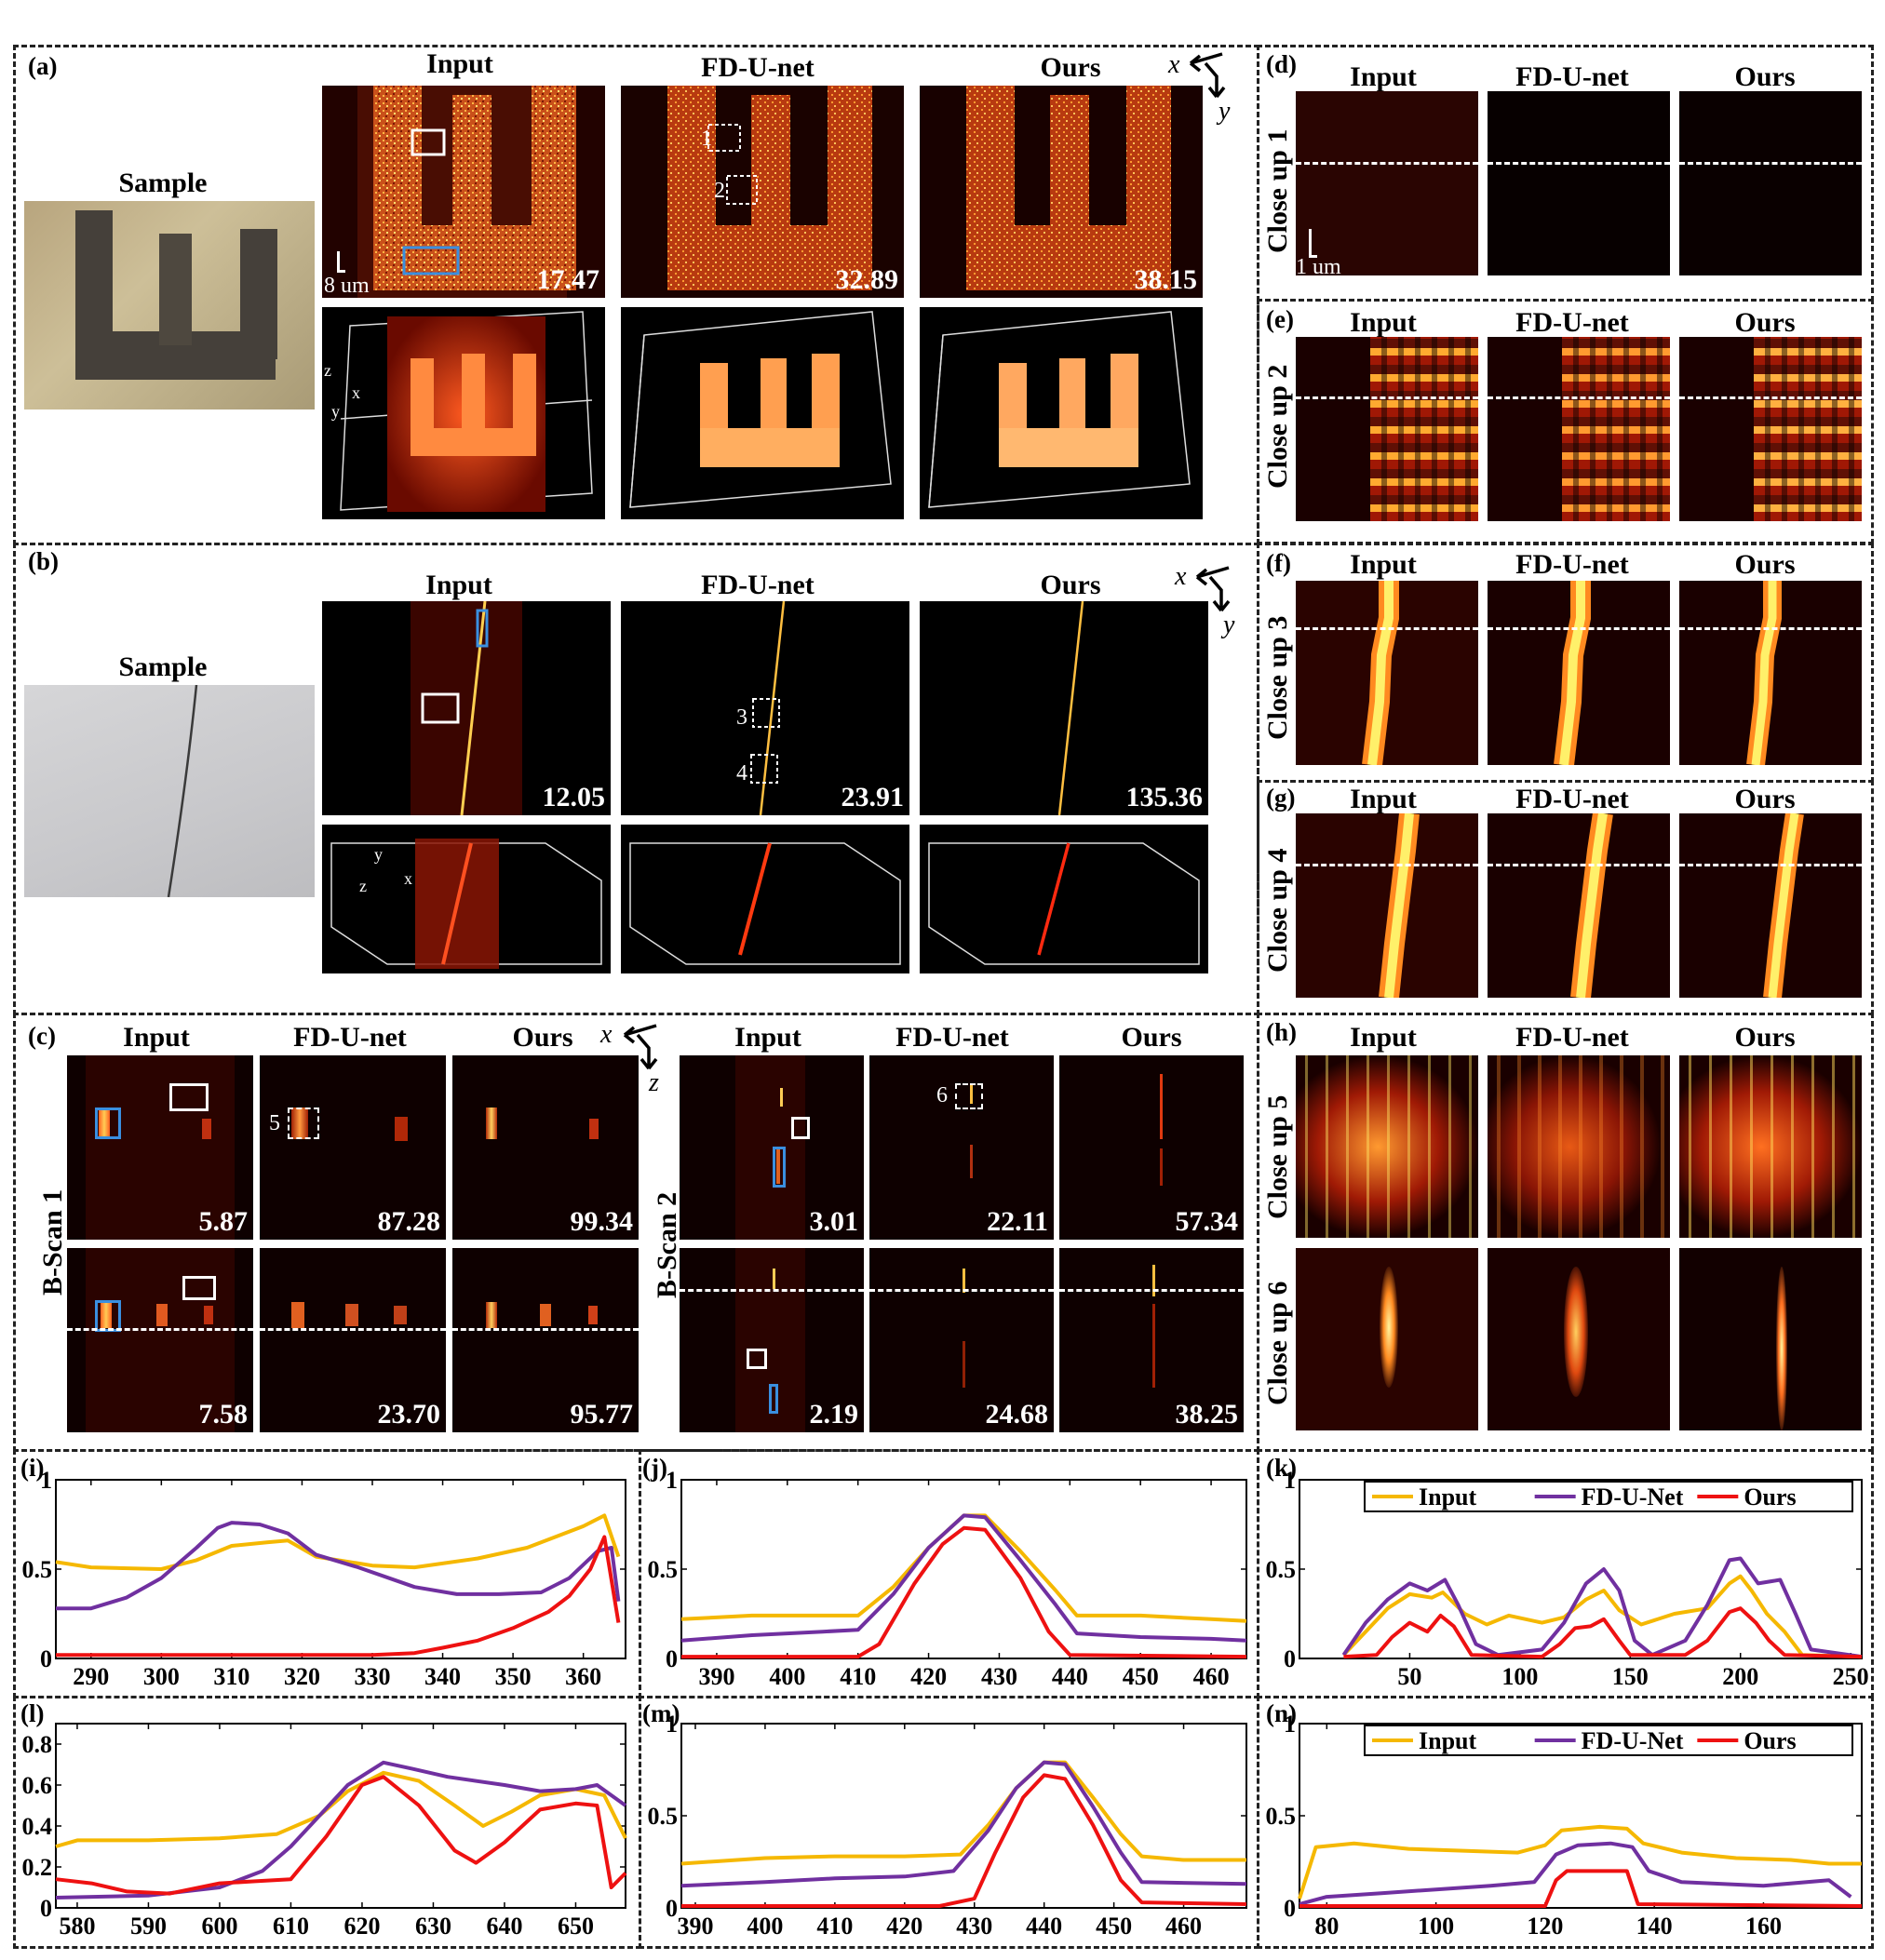 The image size is (1885, 1960). Describe the element at coordinates (873, 797) in the screenshot. I see `snr-b-fd: 23.91` at that location.